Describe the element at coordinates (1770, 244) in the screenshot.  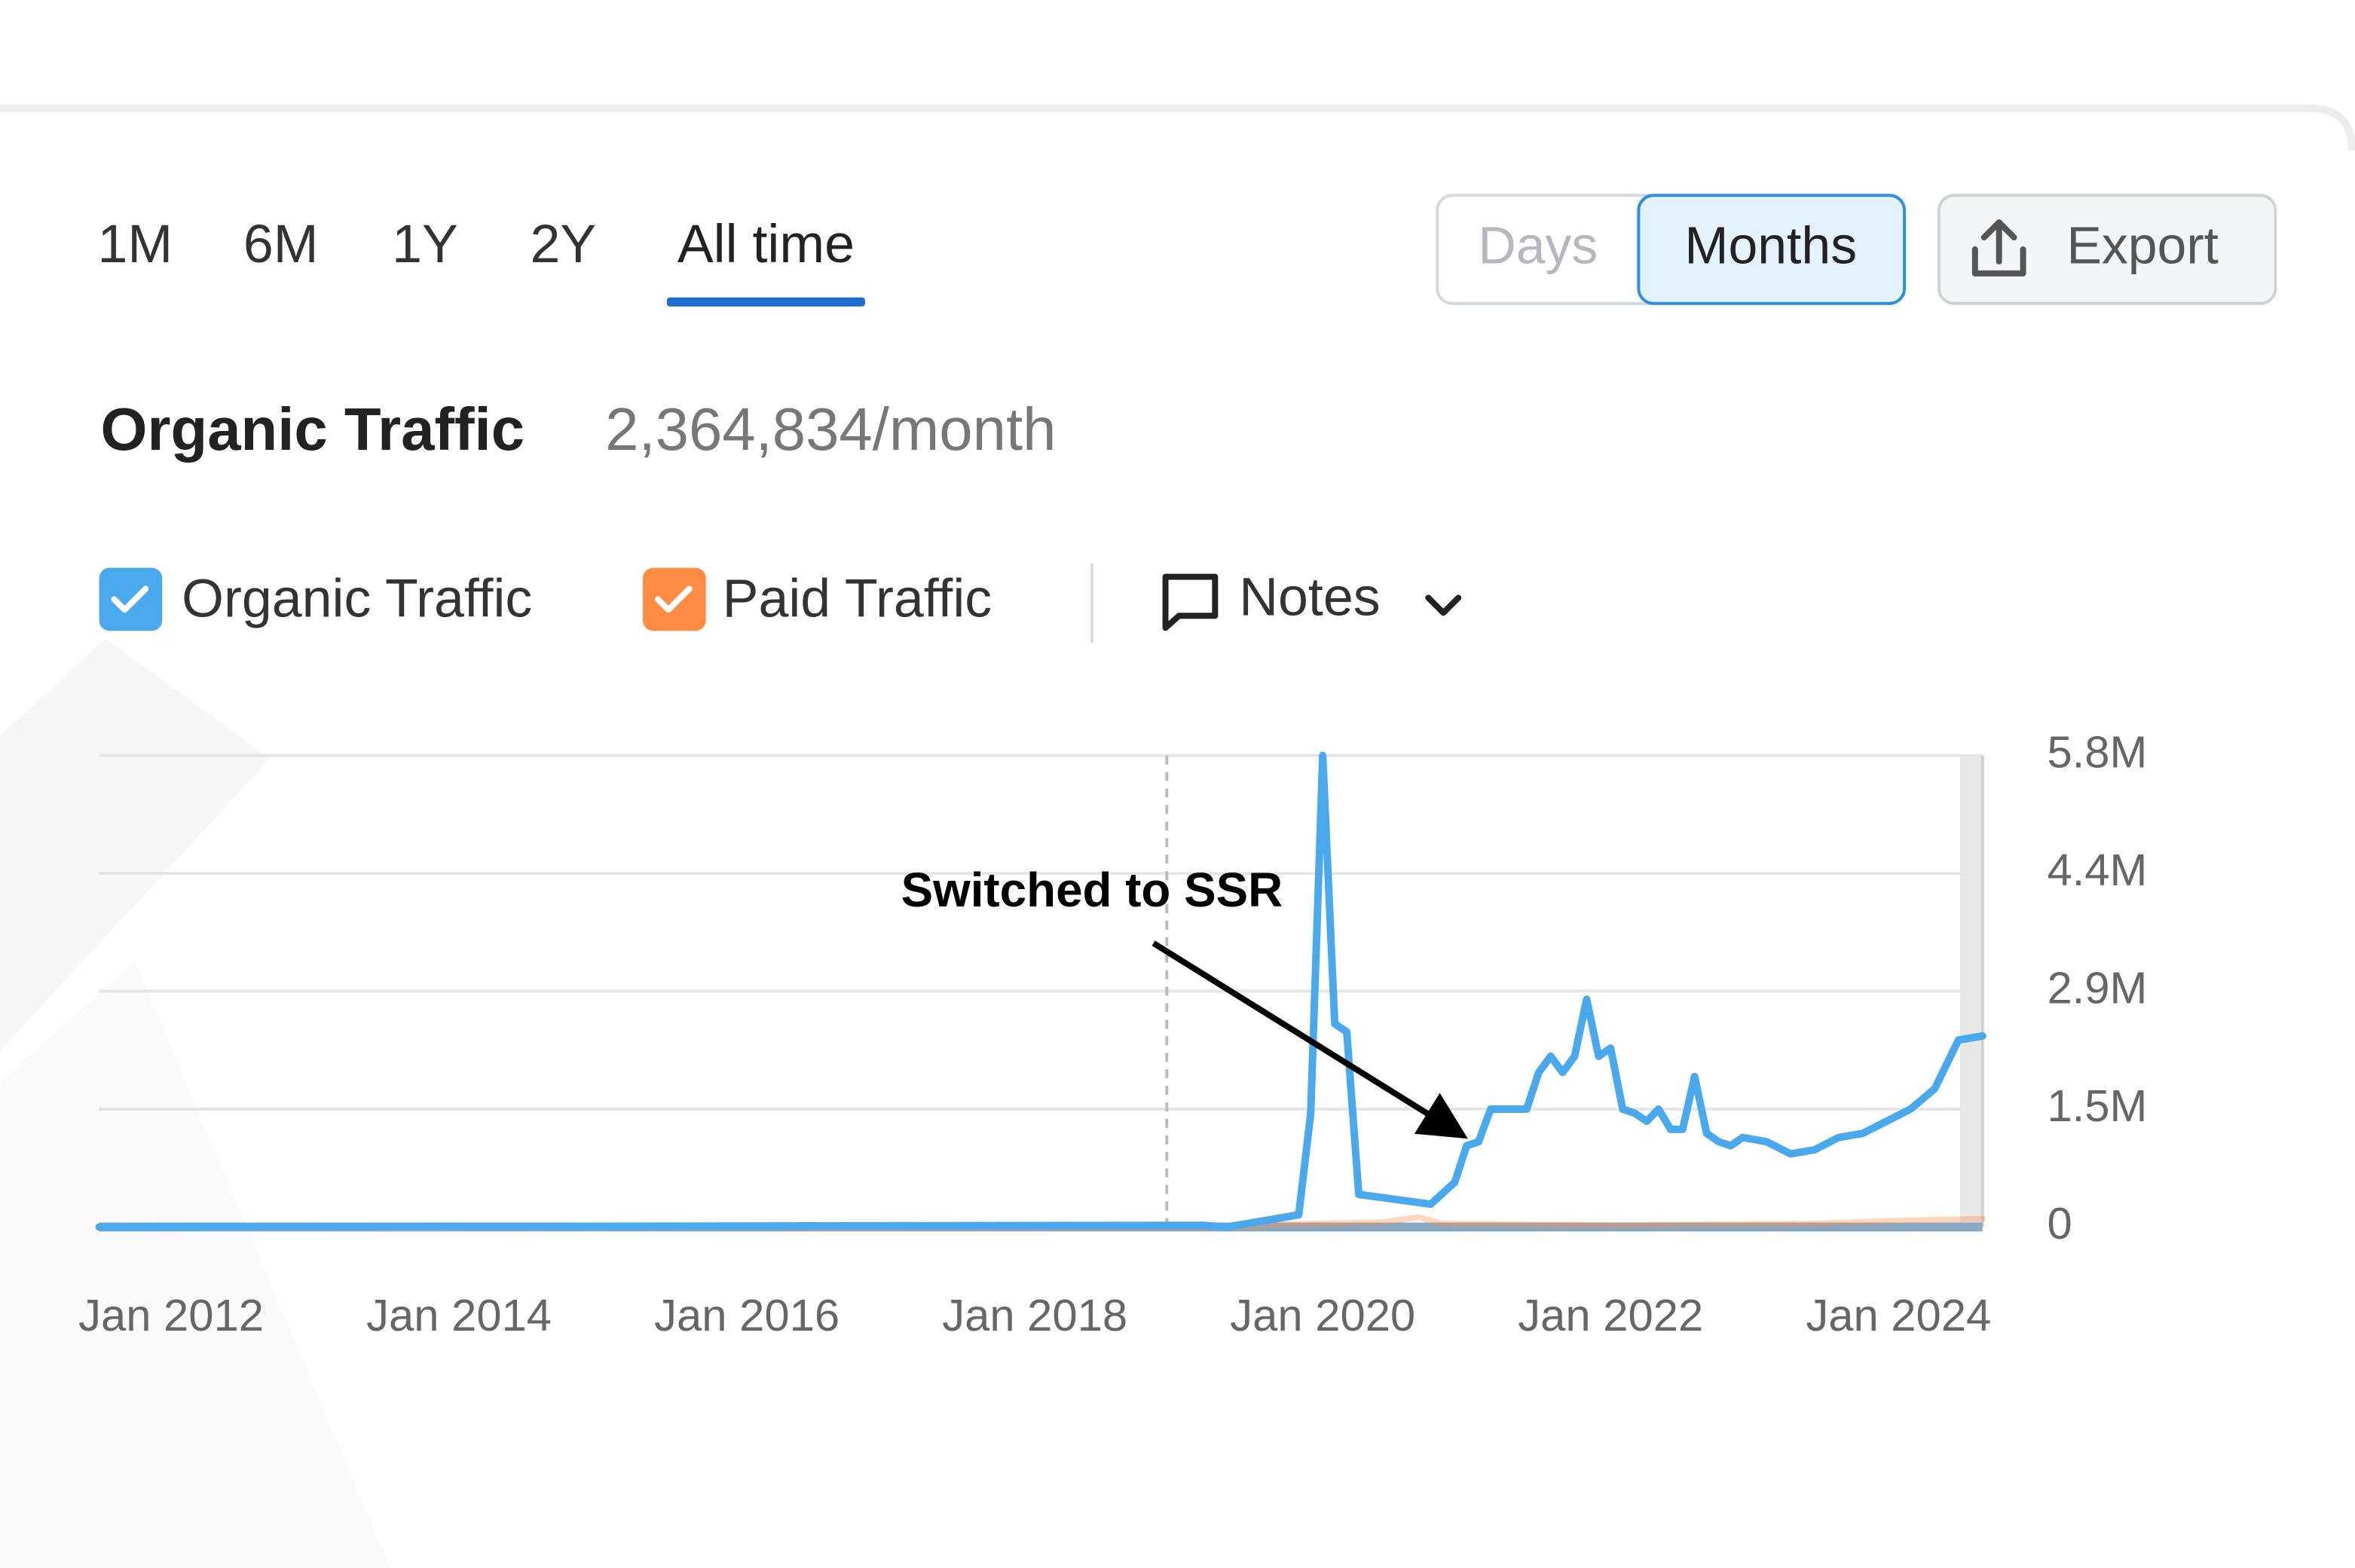
I see `toggle-option: Months` at that location.